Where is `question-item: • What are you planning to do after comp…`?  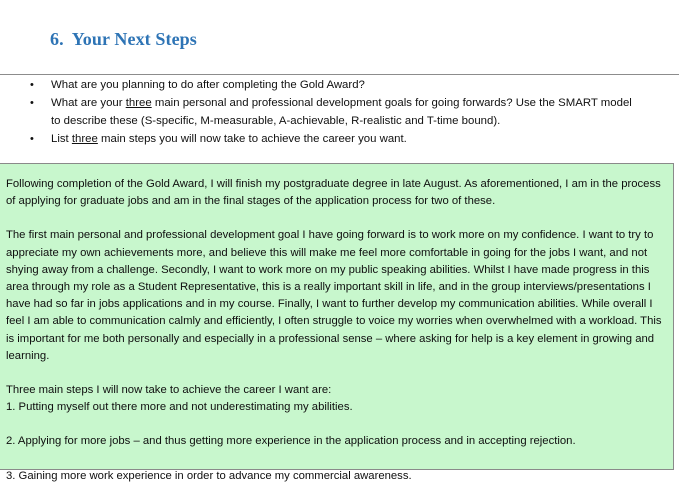 question-item: • What are you planning to do after comp… is located at coordinates (339, 85).